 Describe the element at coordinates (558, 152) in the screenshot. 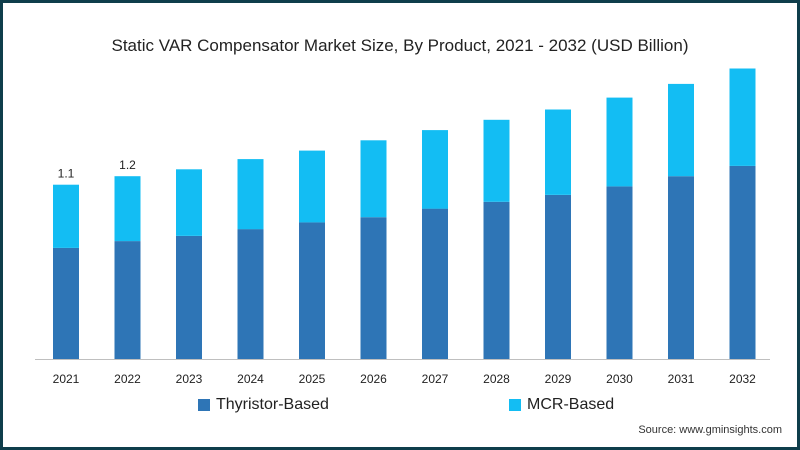

I see `bar-mcr-2029` at that location.